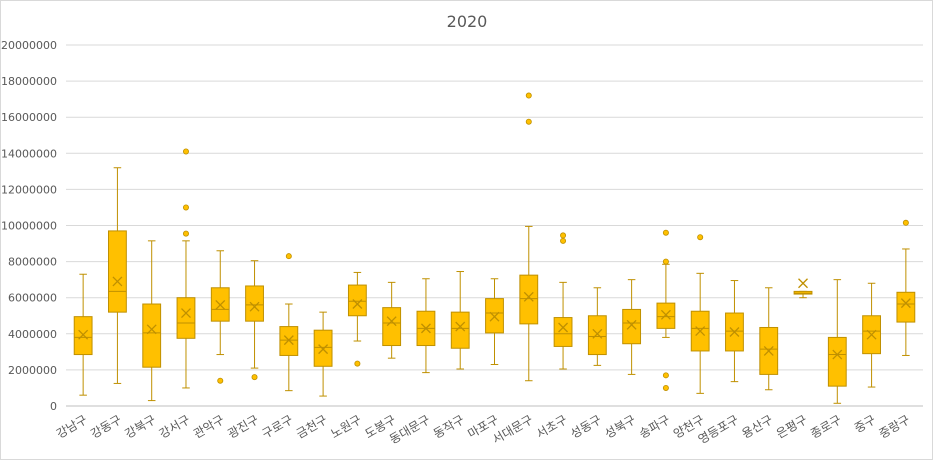 This screenshot has width=933, height=461. Describe the element at coordinates (311, 427) in the screenshot. I see `x-tick-label: 금천구` at that location.